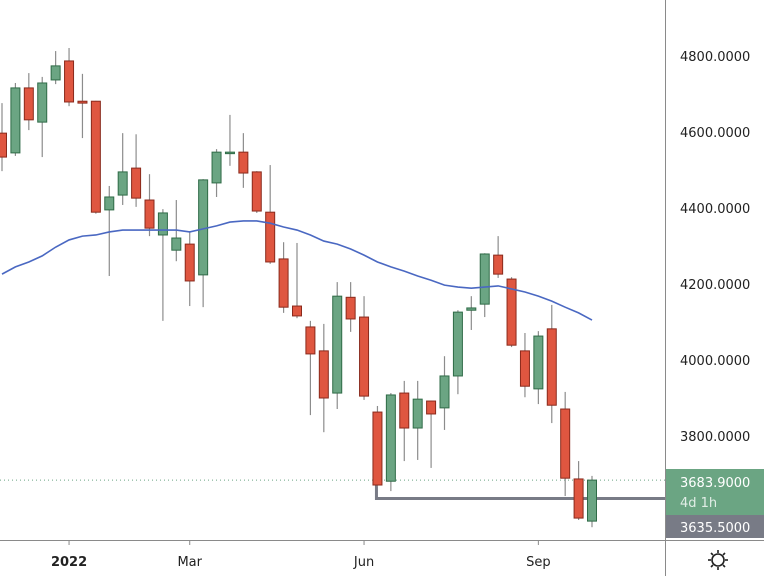  I want to click on gear-icon, so click(718, 560).